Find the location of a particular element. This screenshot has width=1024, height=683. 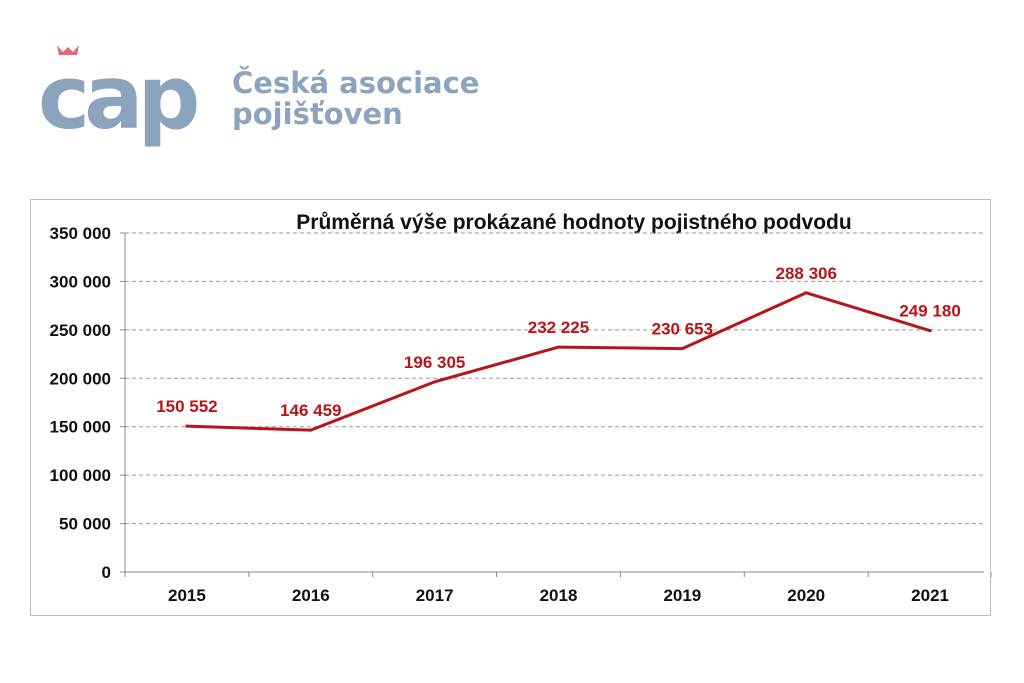

cap-logo: cap Česká asociace pojišťoven is located at coordinates (258, 97).